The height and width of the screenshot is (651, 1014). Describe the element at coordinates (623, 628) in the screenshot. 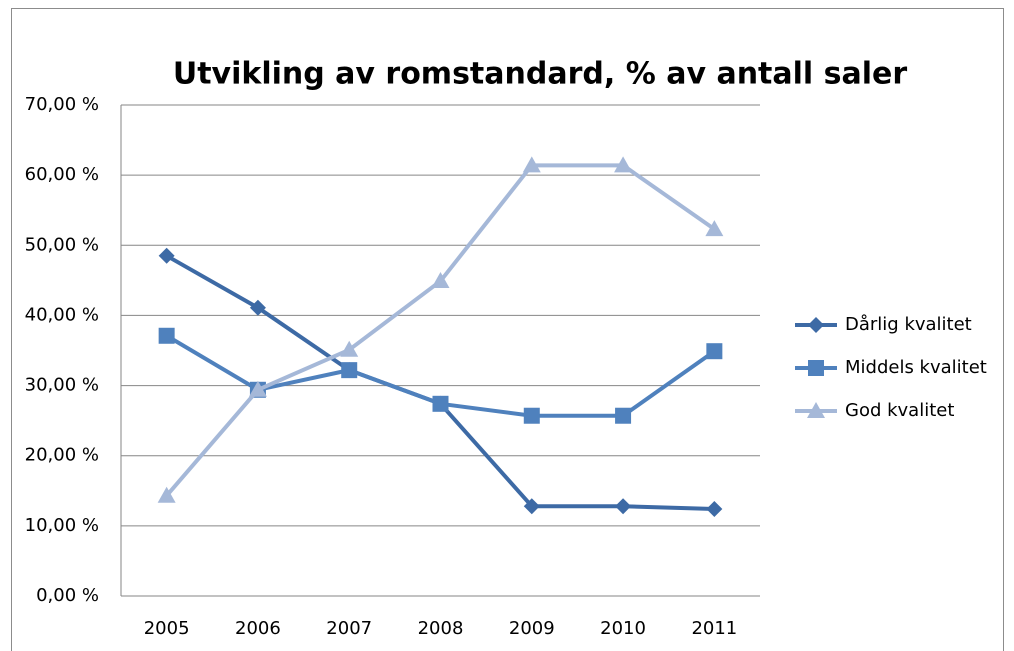

I see `x-tick-label: 2010` at that location.